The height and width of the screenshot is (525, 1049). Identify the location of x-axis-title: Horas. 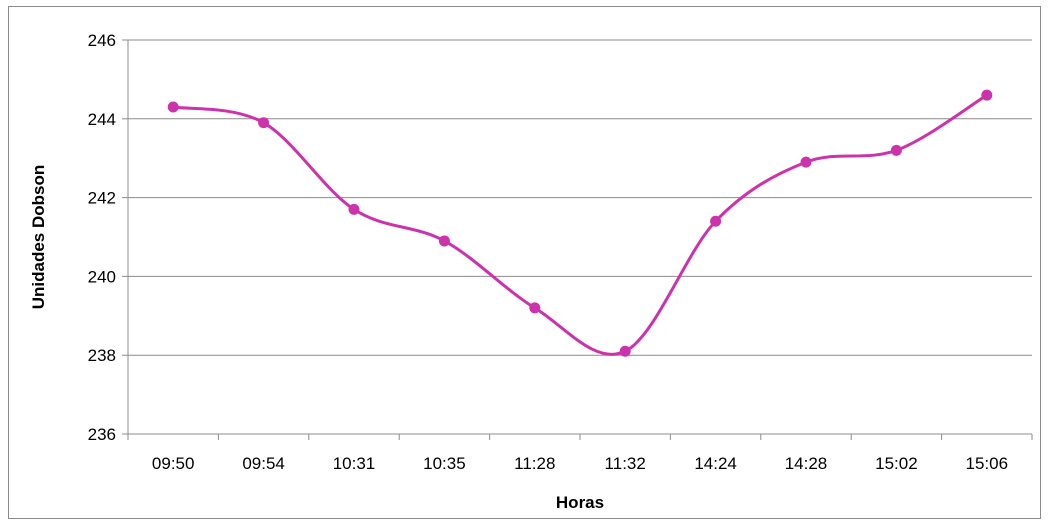
(580, 502).